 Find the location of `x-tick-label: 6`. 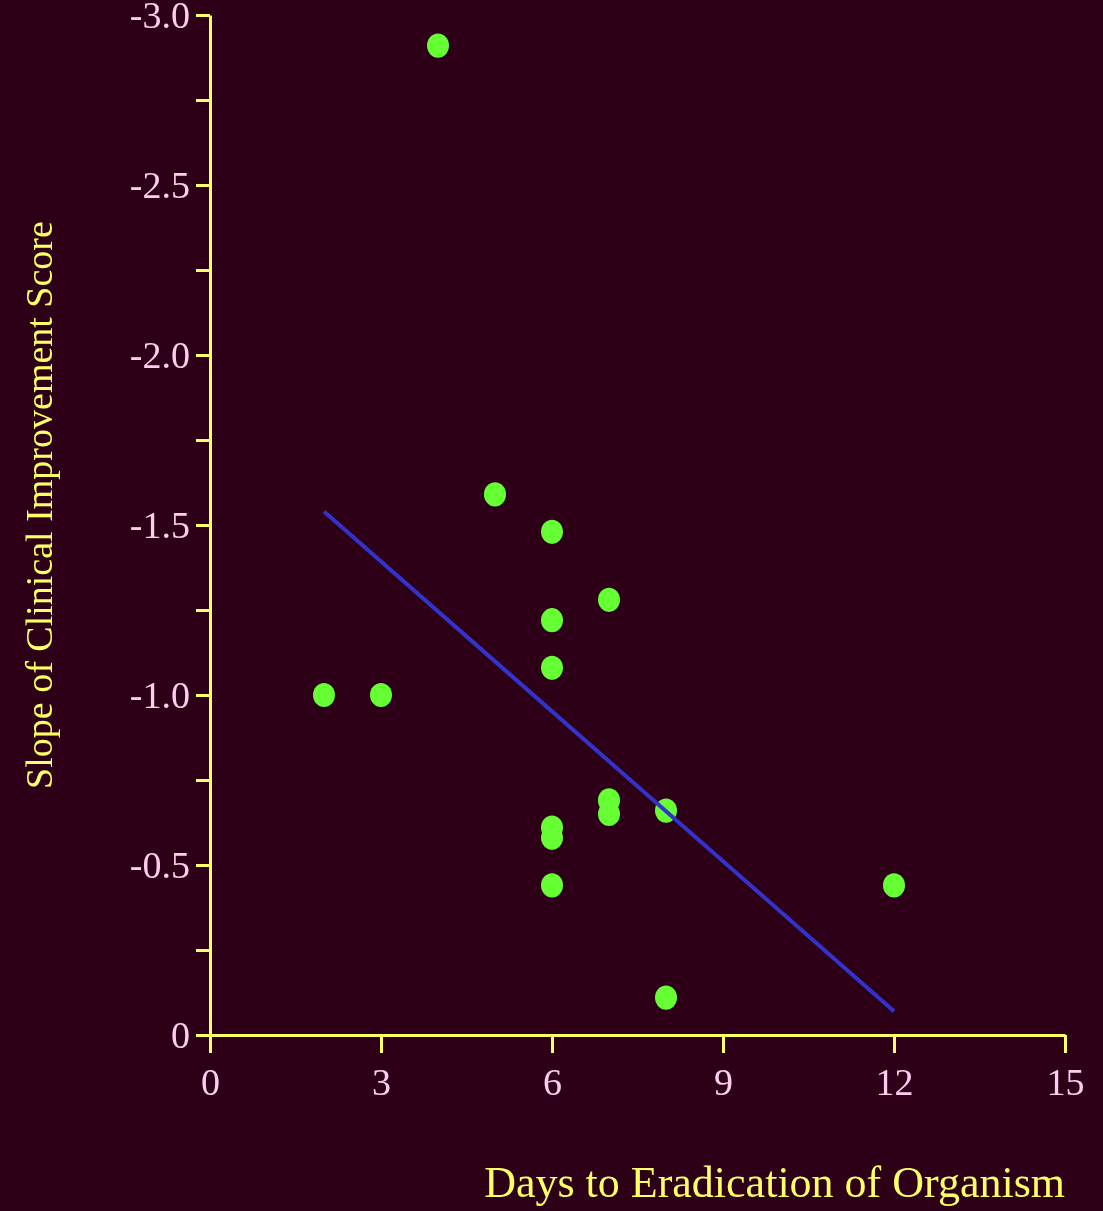

x-tick-label: 6 is located at coordinates (552, 1082).